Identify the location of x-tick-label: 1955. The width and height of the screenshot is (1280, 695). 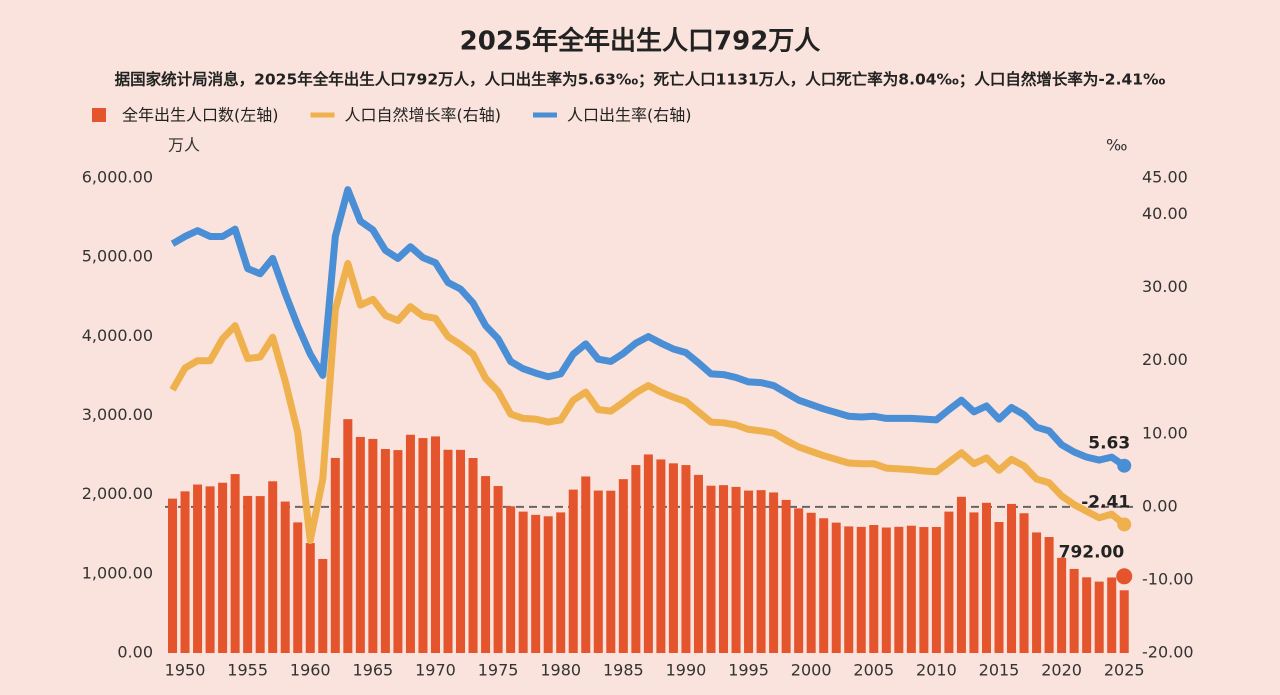
(247, 670).